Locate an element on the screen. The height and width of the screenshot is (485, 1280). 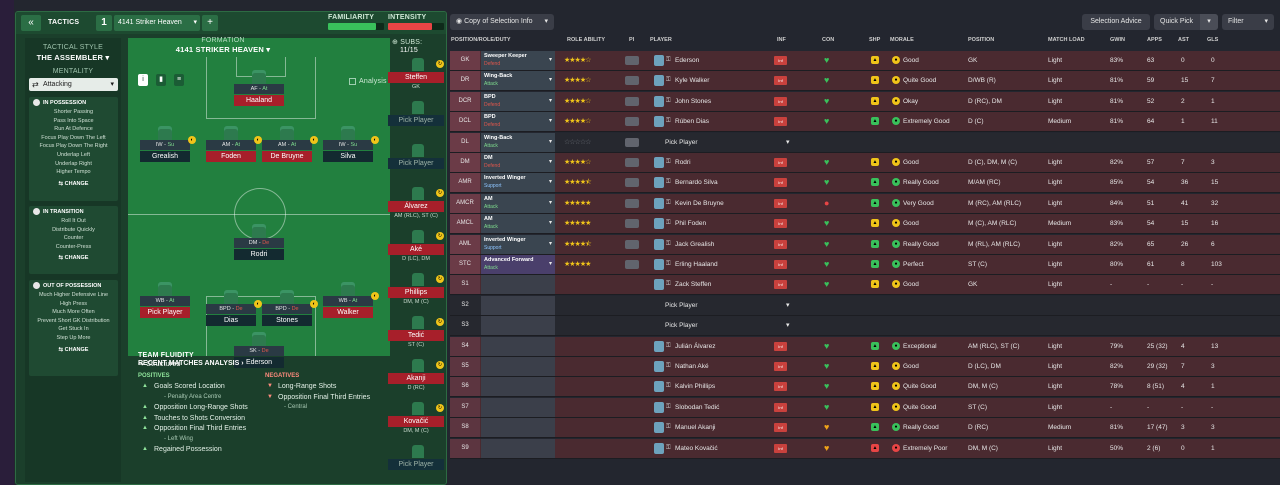
player-name: John Stones is located at coordinates (693, 101).